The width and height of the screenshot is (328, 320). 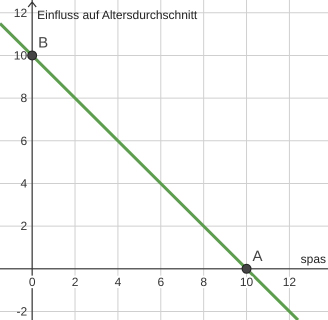 I want to click on y-axis-title: Einfluss auf Altersdurchschnitt, so click(x=117, y=15).